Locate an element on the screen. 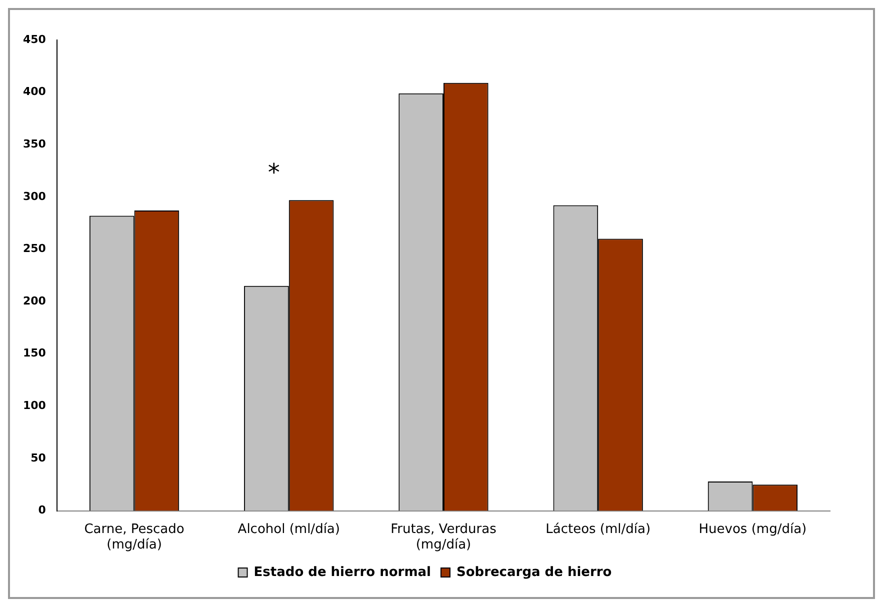  y-tick-label: 50 is located at coordinates (38, 457).